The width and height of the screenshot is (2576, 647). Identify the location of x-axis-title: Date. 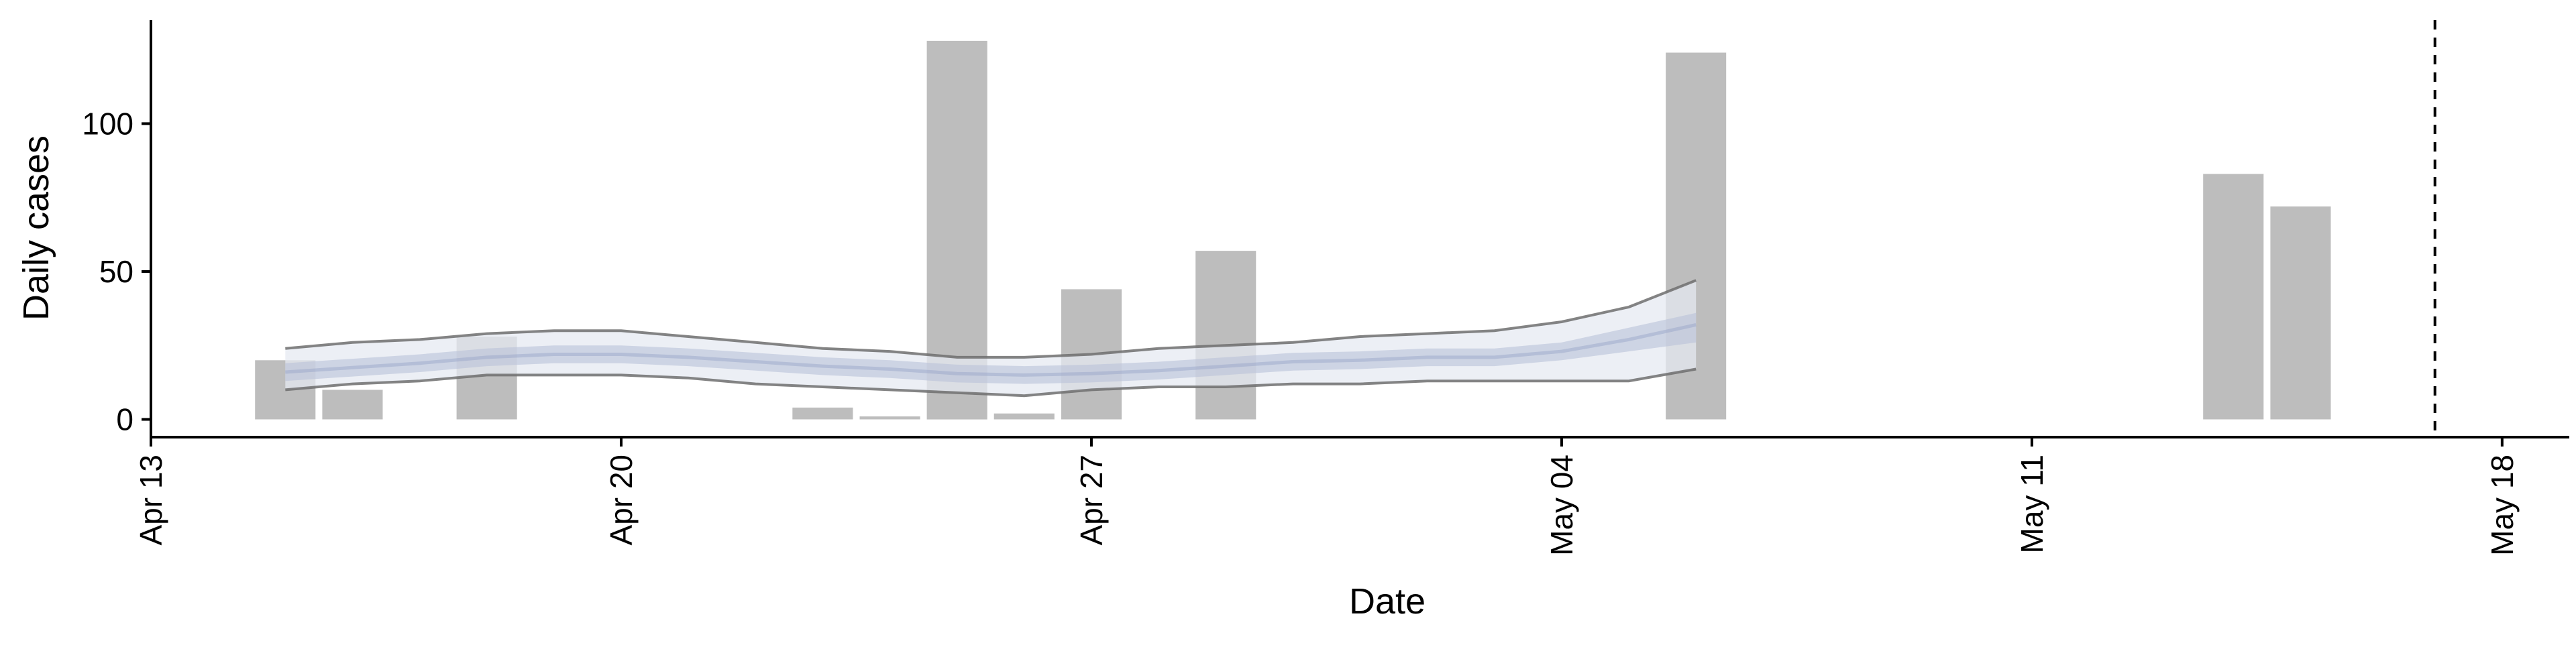
(1387, 602).